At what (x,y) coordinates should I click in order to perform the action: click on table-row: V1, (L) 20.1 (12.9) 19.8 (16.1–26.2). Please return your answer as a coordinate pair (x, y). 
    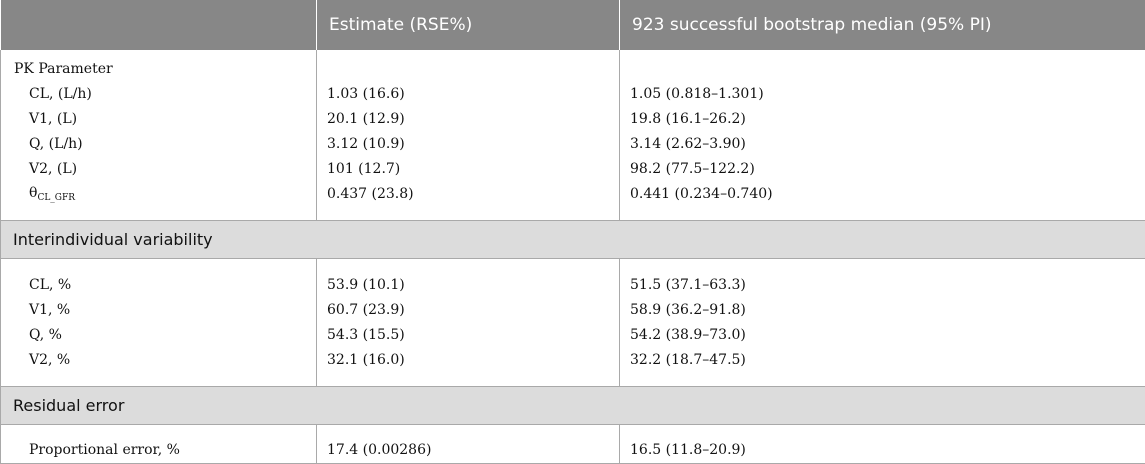
    Looking at the image, I should click on (573, 118).